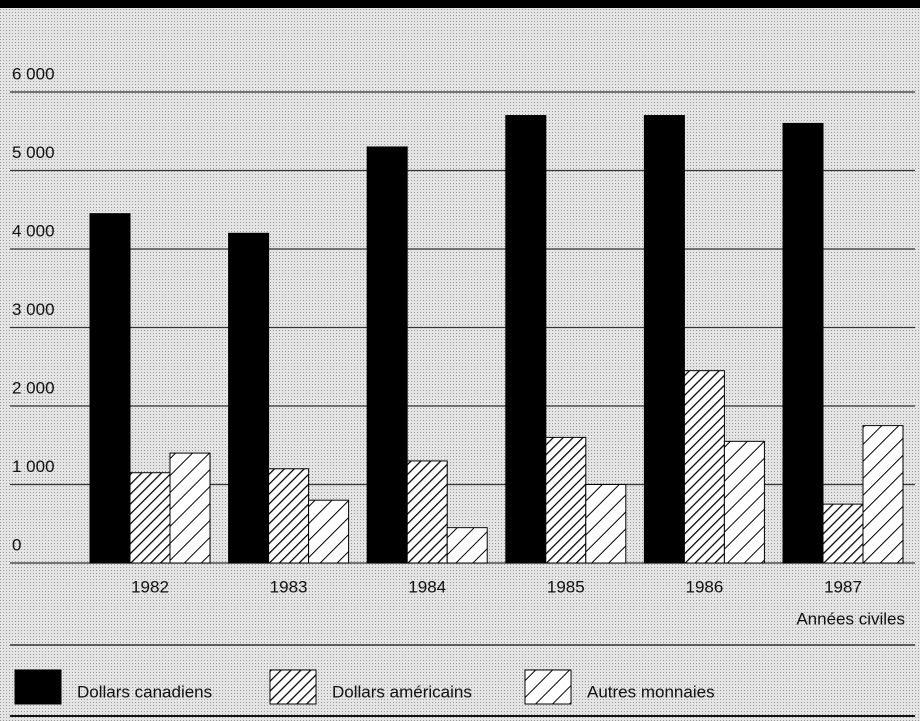 The width and height of the screenshot is (920, 721). Describe the element at coordinates (33, 230) in the screenshot. I see `y-tick-label: 4 000` at that location.